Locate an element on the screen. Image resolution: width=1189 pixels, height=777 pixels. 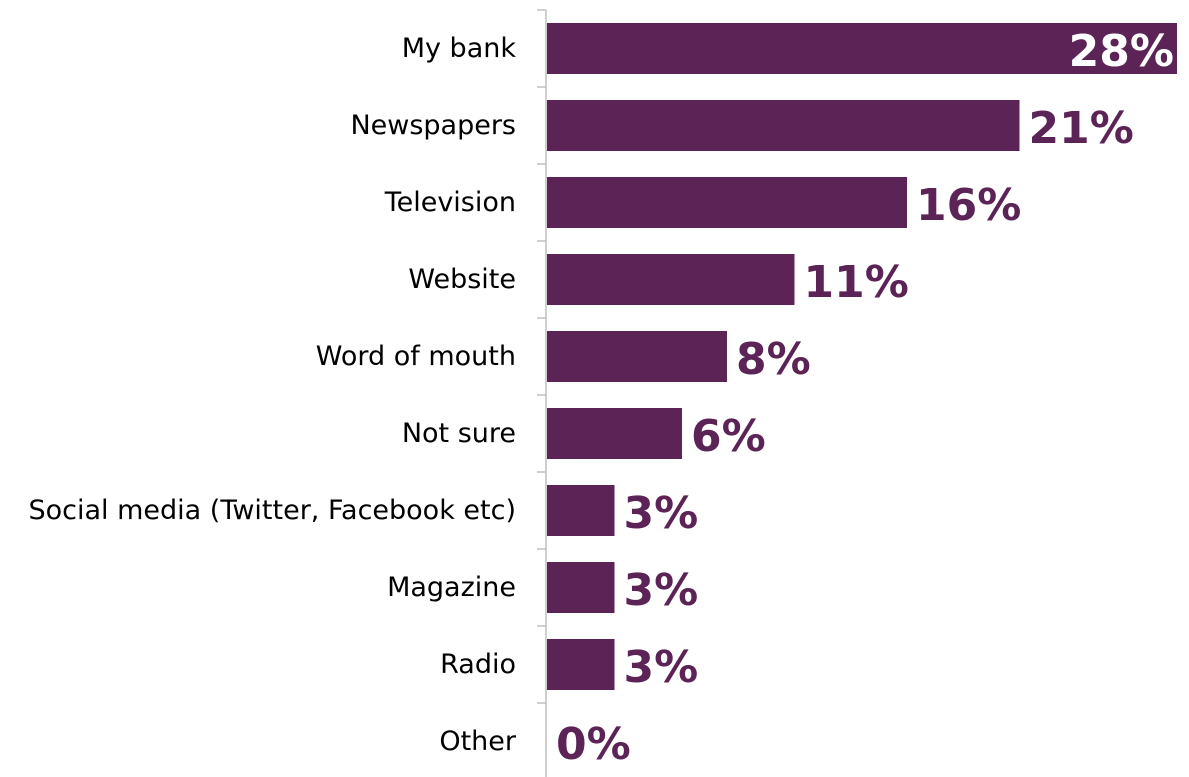
value-label: 8% is located at coordinates (773, 359).